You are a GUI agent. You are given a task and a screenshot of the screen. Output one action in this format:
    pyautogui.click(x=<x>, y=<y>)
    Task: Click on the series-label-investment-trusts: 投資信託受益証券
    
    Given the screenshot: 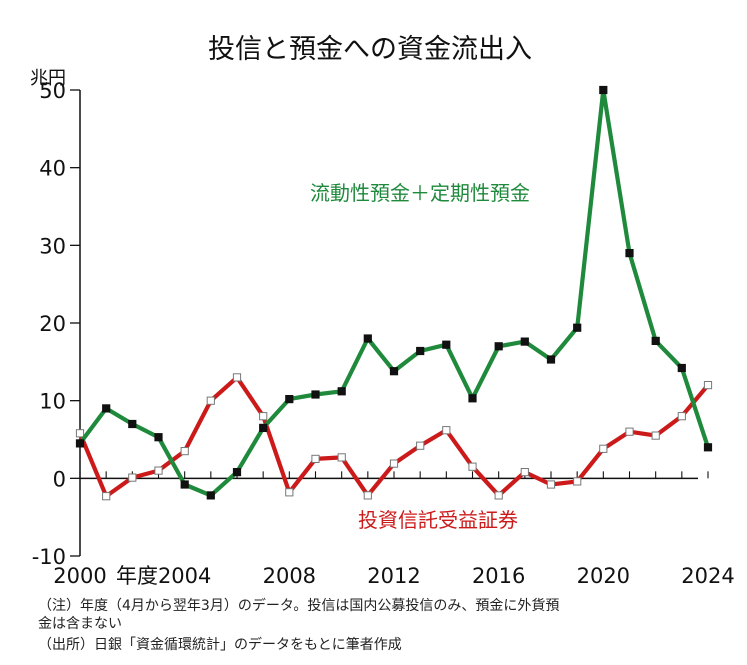 What is the action you would take?
    pyautogui.click(x=438, y=520)
    